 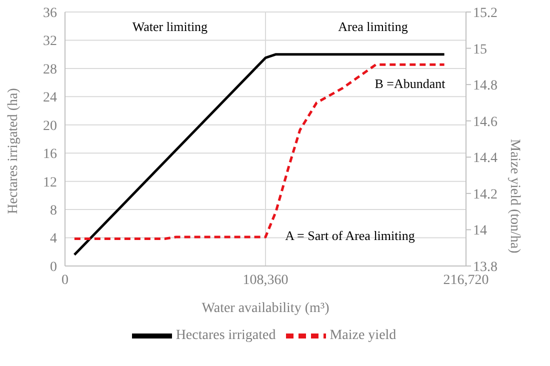 What do you see at coordinates (514, 196) in the screenshot?
I see `y2-axis-title: Maize yield (ton/ha)` at bounding box center [514, 196].